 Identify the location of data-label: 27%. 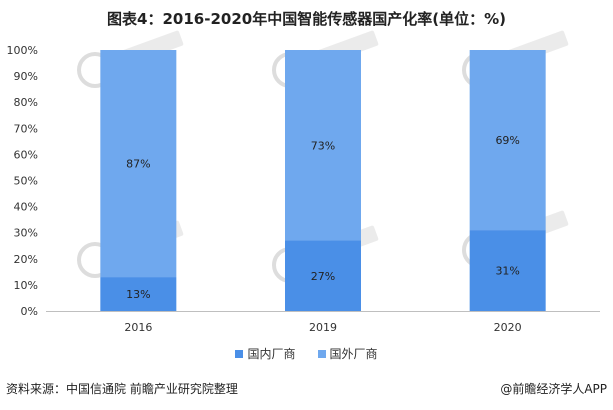
(323, 276).